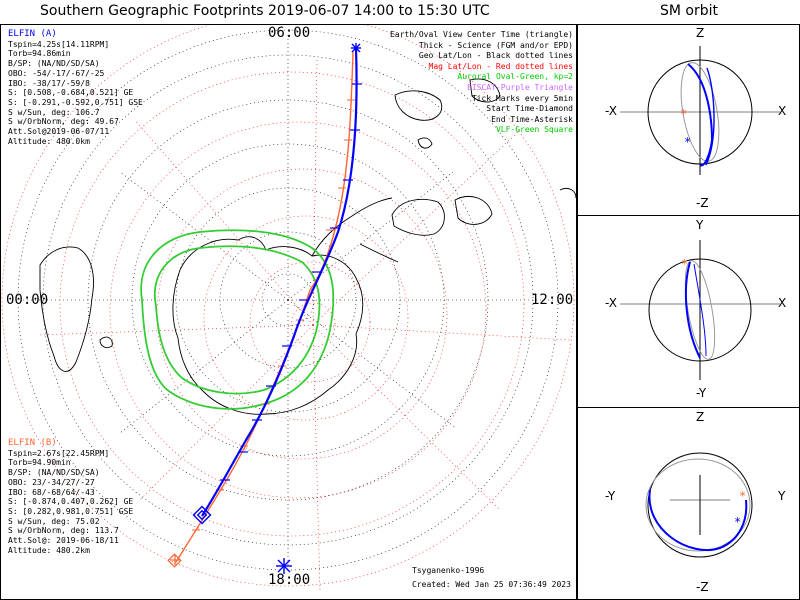 The width and height of the screenshot is (800, 600). I want to click on model-label: Tsyganenko-1996, so click(448, 570).